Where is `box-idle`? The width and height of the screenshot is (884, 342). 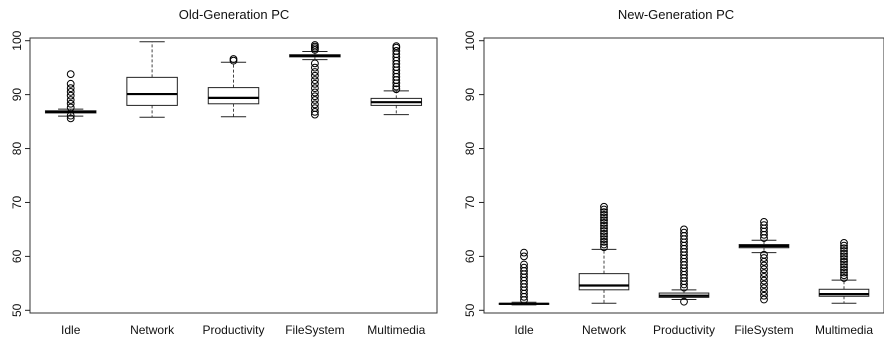
box-idle is located at coordinates (70, 96).